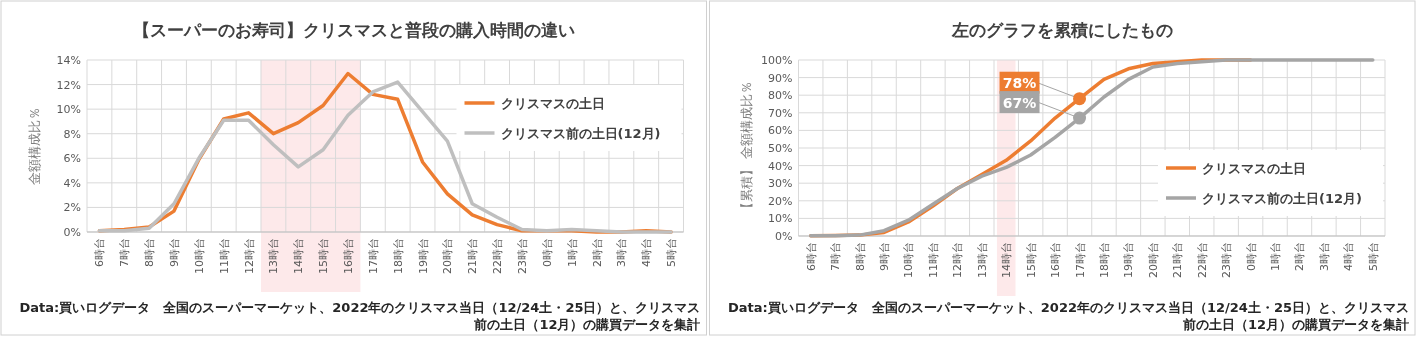  I want to click on y-tick-label: 70%, so click(780, 113).